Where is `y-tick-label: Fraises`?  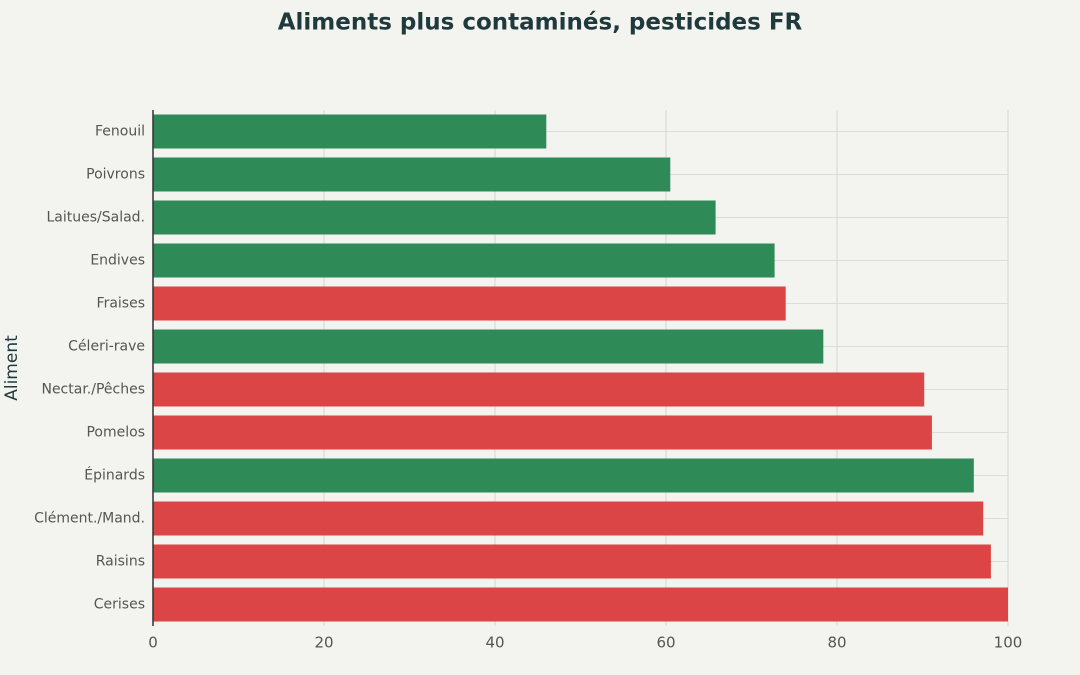 y-tick-label: Fraises is located at coordinates (121, 304).